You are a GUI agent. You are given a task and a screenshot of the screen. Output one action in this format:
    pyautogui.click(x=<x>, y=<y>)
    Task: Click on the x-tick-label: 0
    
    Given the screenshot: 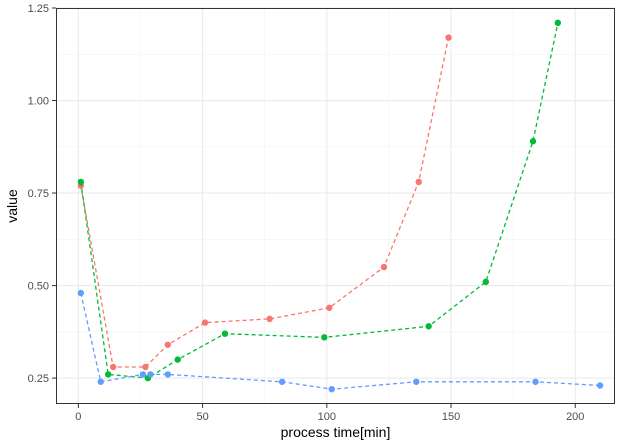 What is the action you would take?
    pyautogui.click(x=78, y=417)
    